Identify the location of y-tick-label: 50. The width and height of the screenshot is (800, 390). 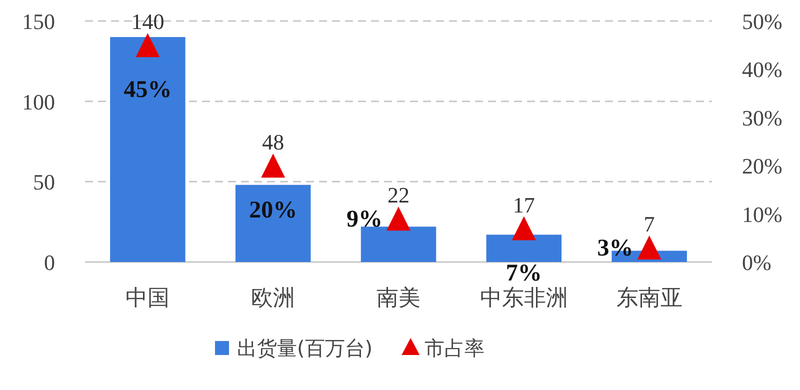
(44, 182).